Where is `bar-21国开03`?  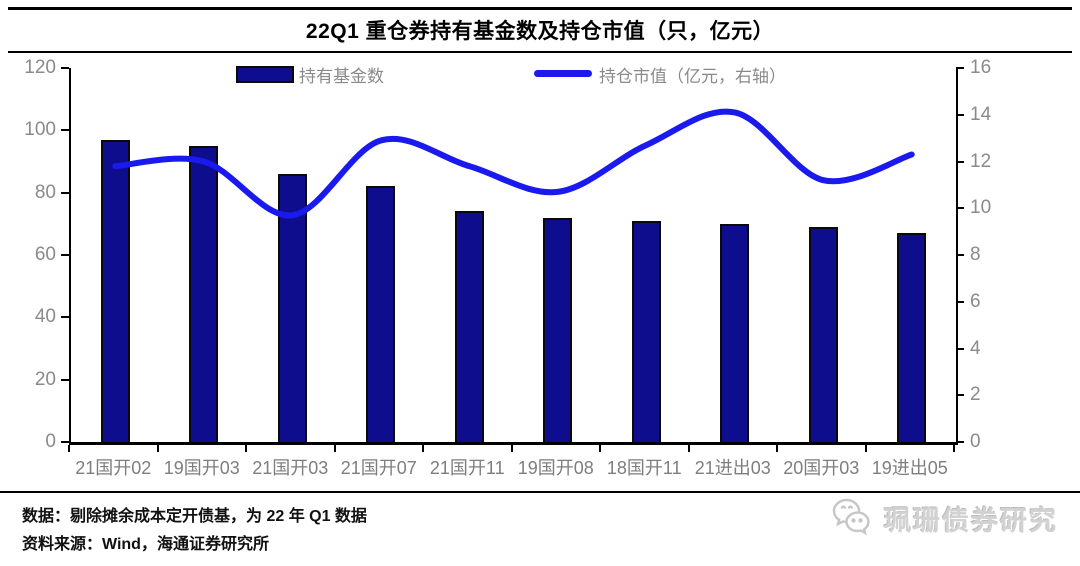
bar-21国开03 is located at coordinates (292, 308).